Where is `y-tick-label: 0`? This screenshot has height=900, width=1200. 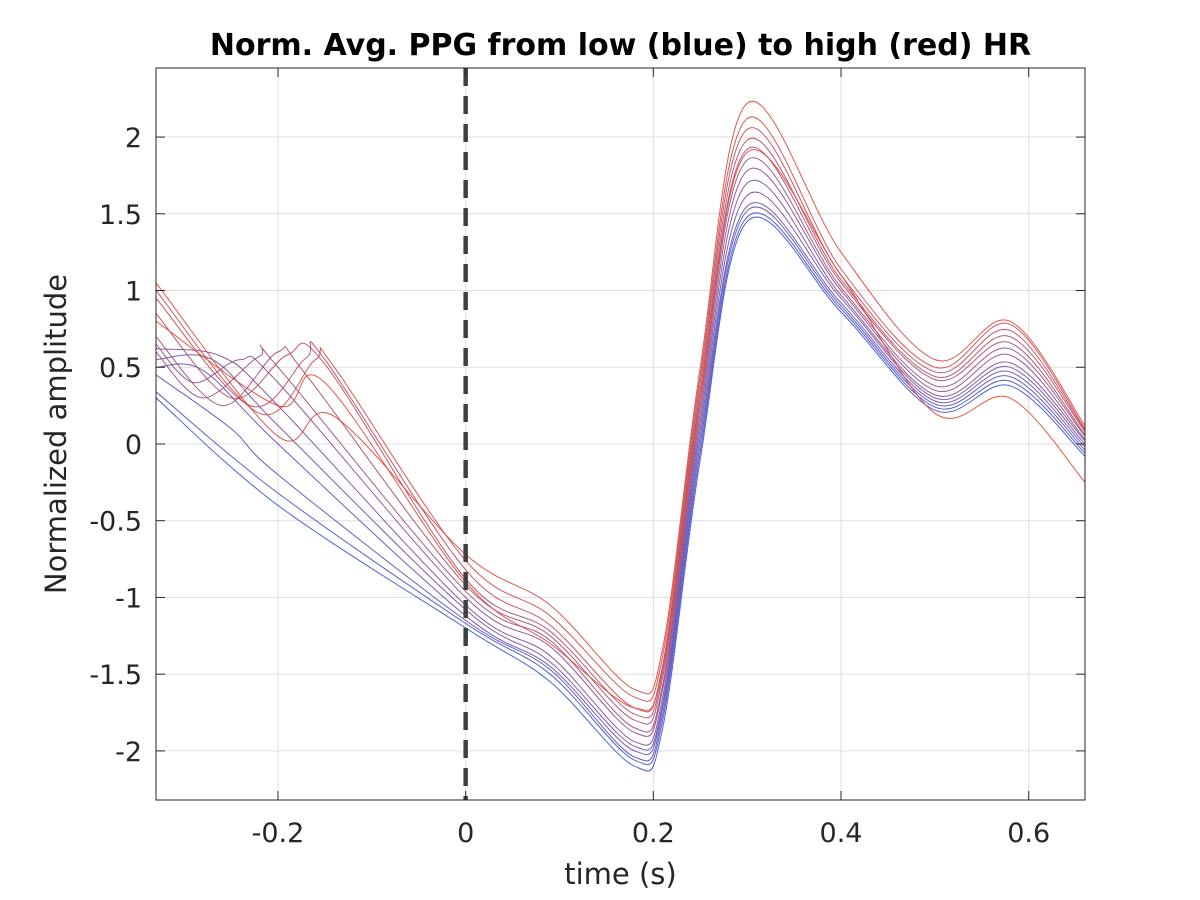 y-tick-label: 0 is located at coordinates (133, 445).